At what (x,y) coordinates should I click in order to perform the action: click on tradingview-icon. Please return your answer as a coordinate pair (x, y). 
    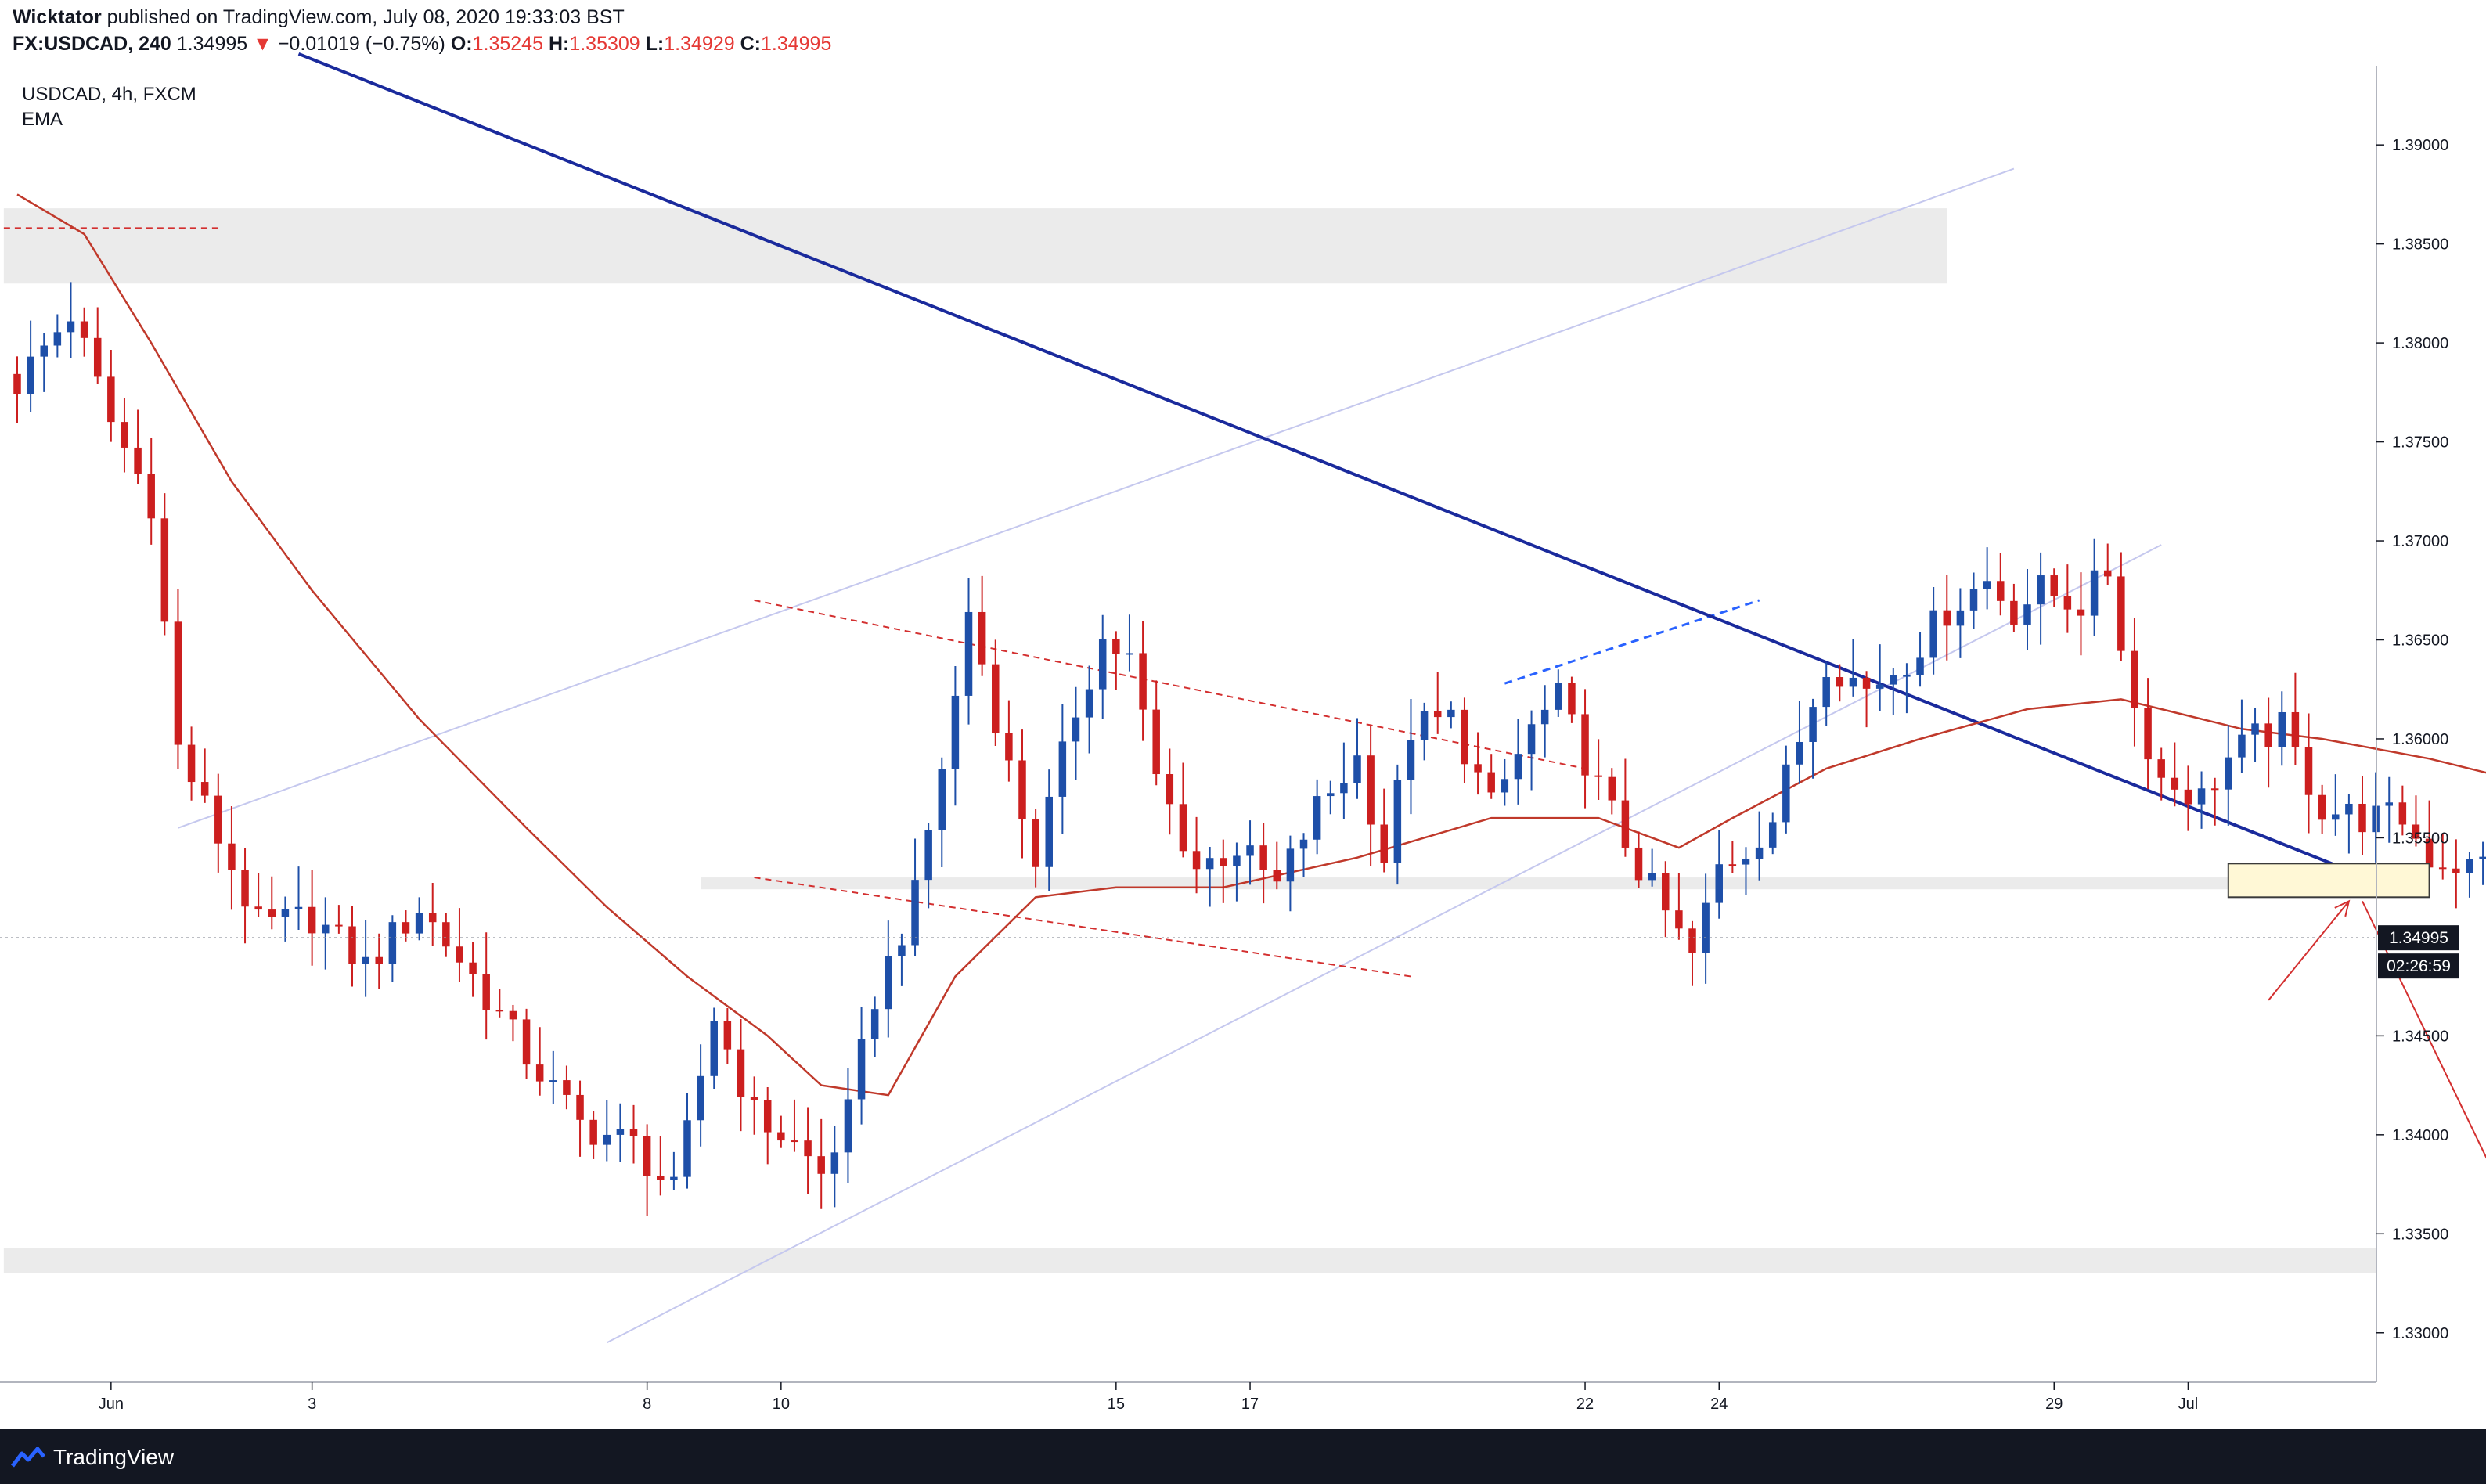
    Looking at the image, I should click on (28, 1458).